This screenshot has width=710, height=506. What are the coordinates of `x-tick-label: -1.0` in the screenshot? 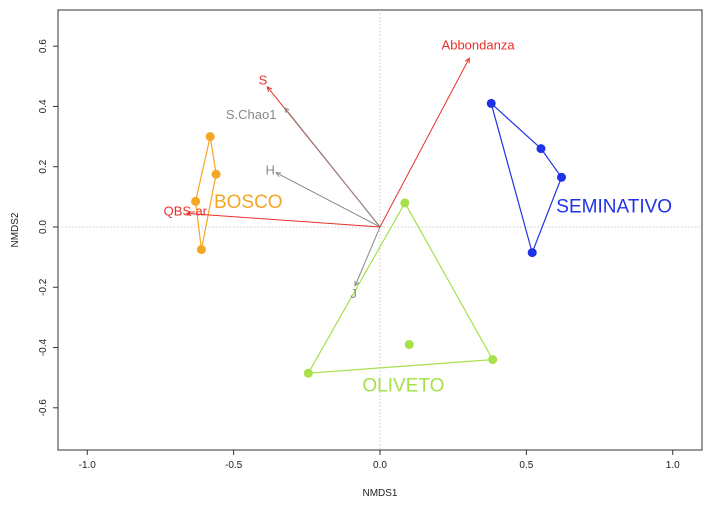 It's located at (88, 465).